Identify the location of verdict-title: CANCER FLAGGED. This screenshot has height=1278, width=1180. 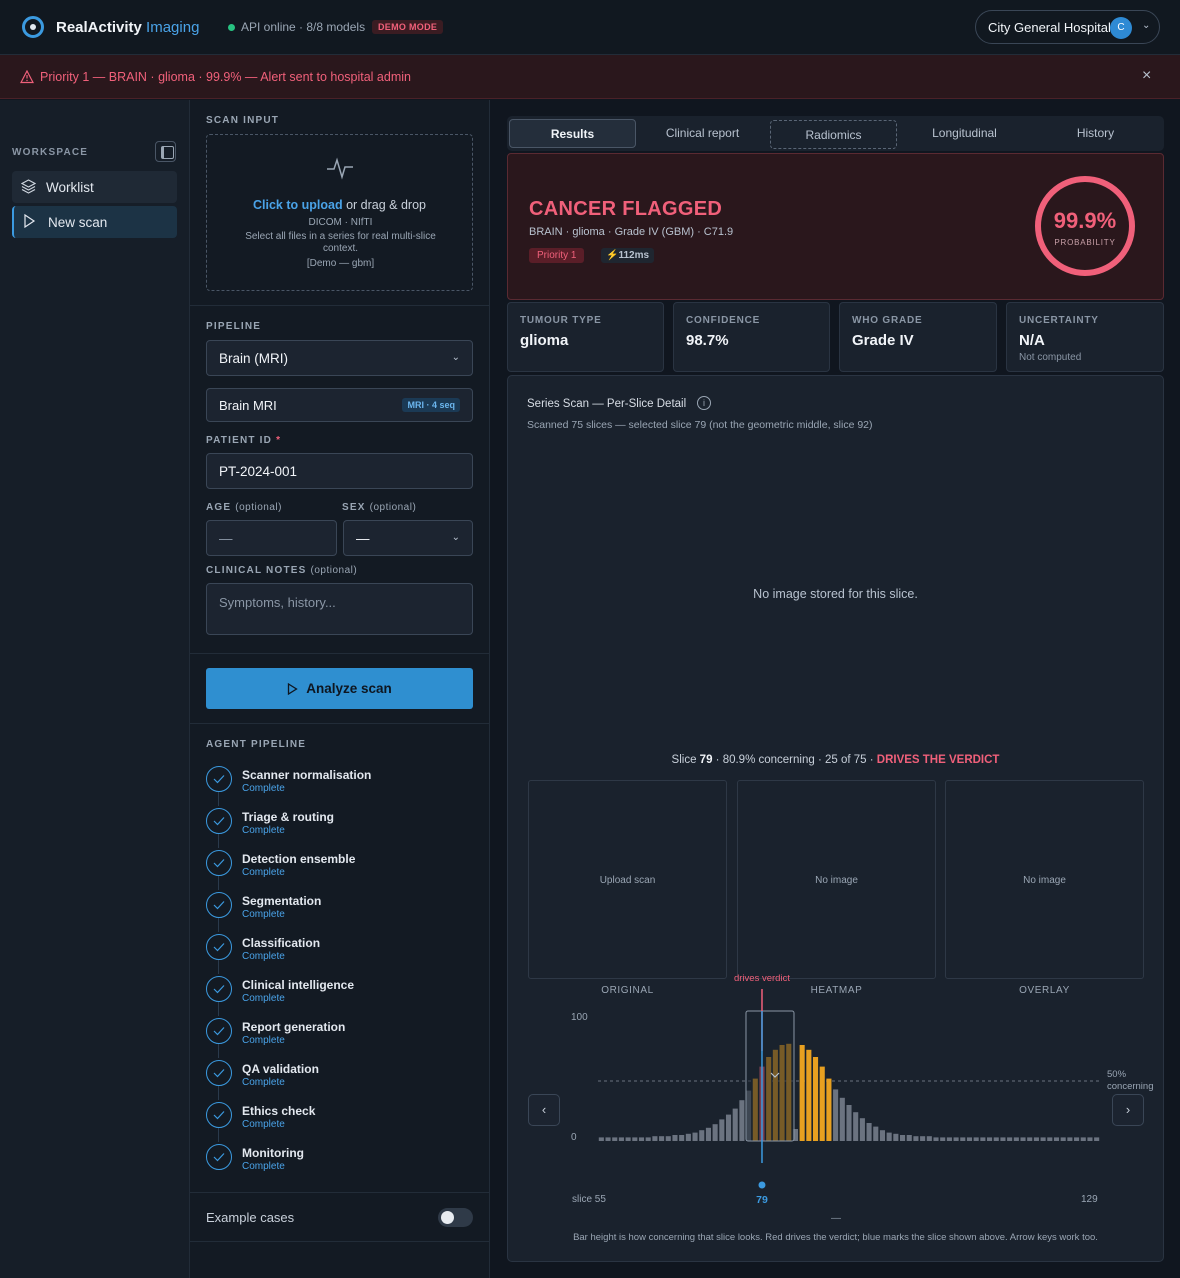
(626, 209).